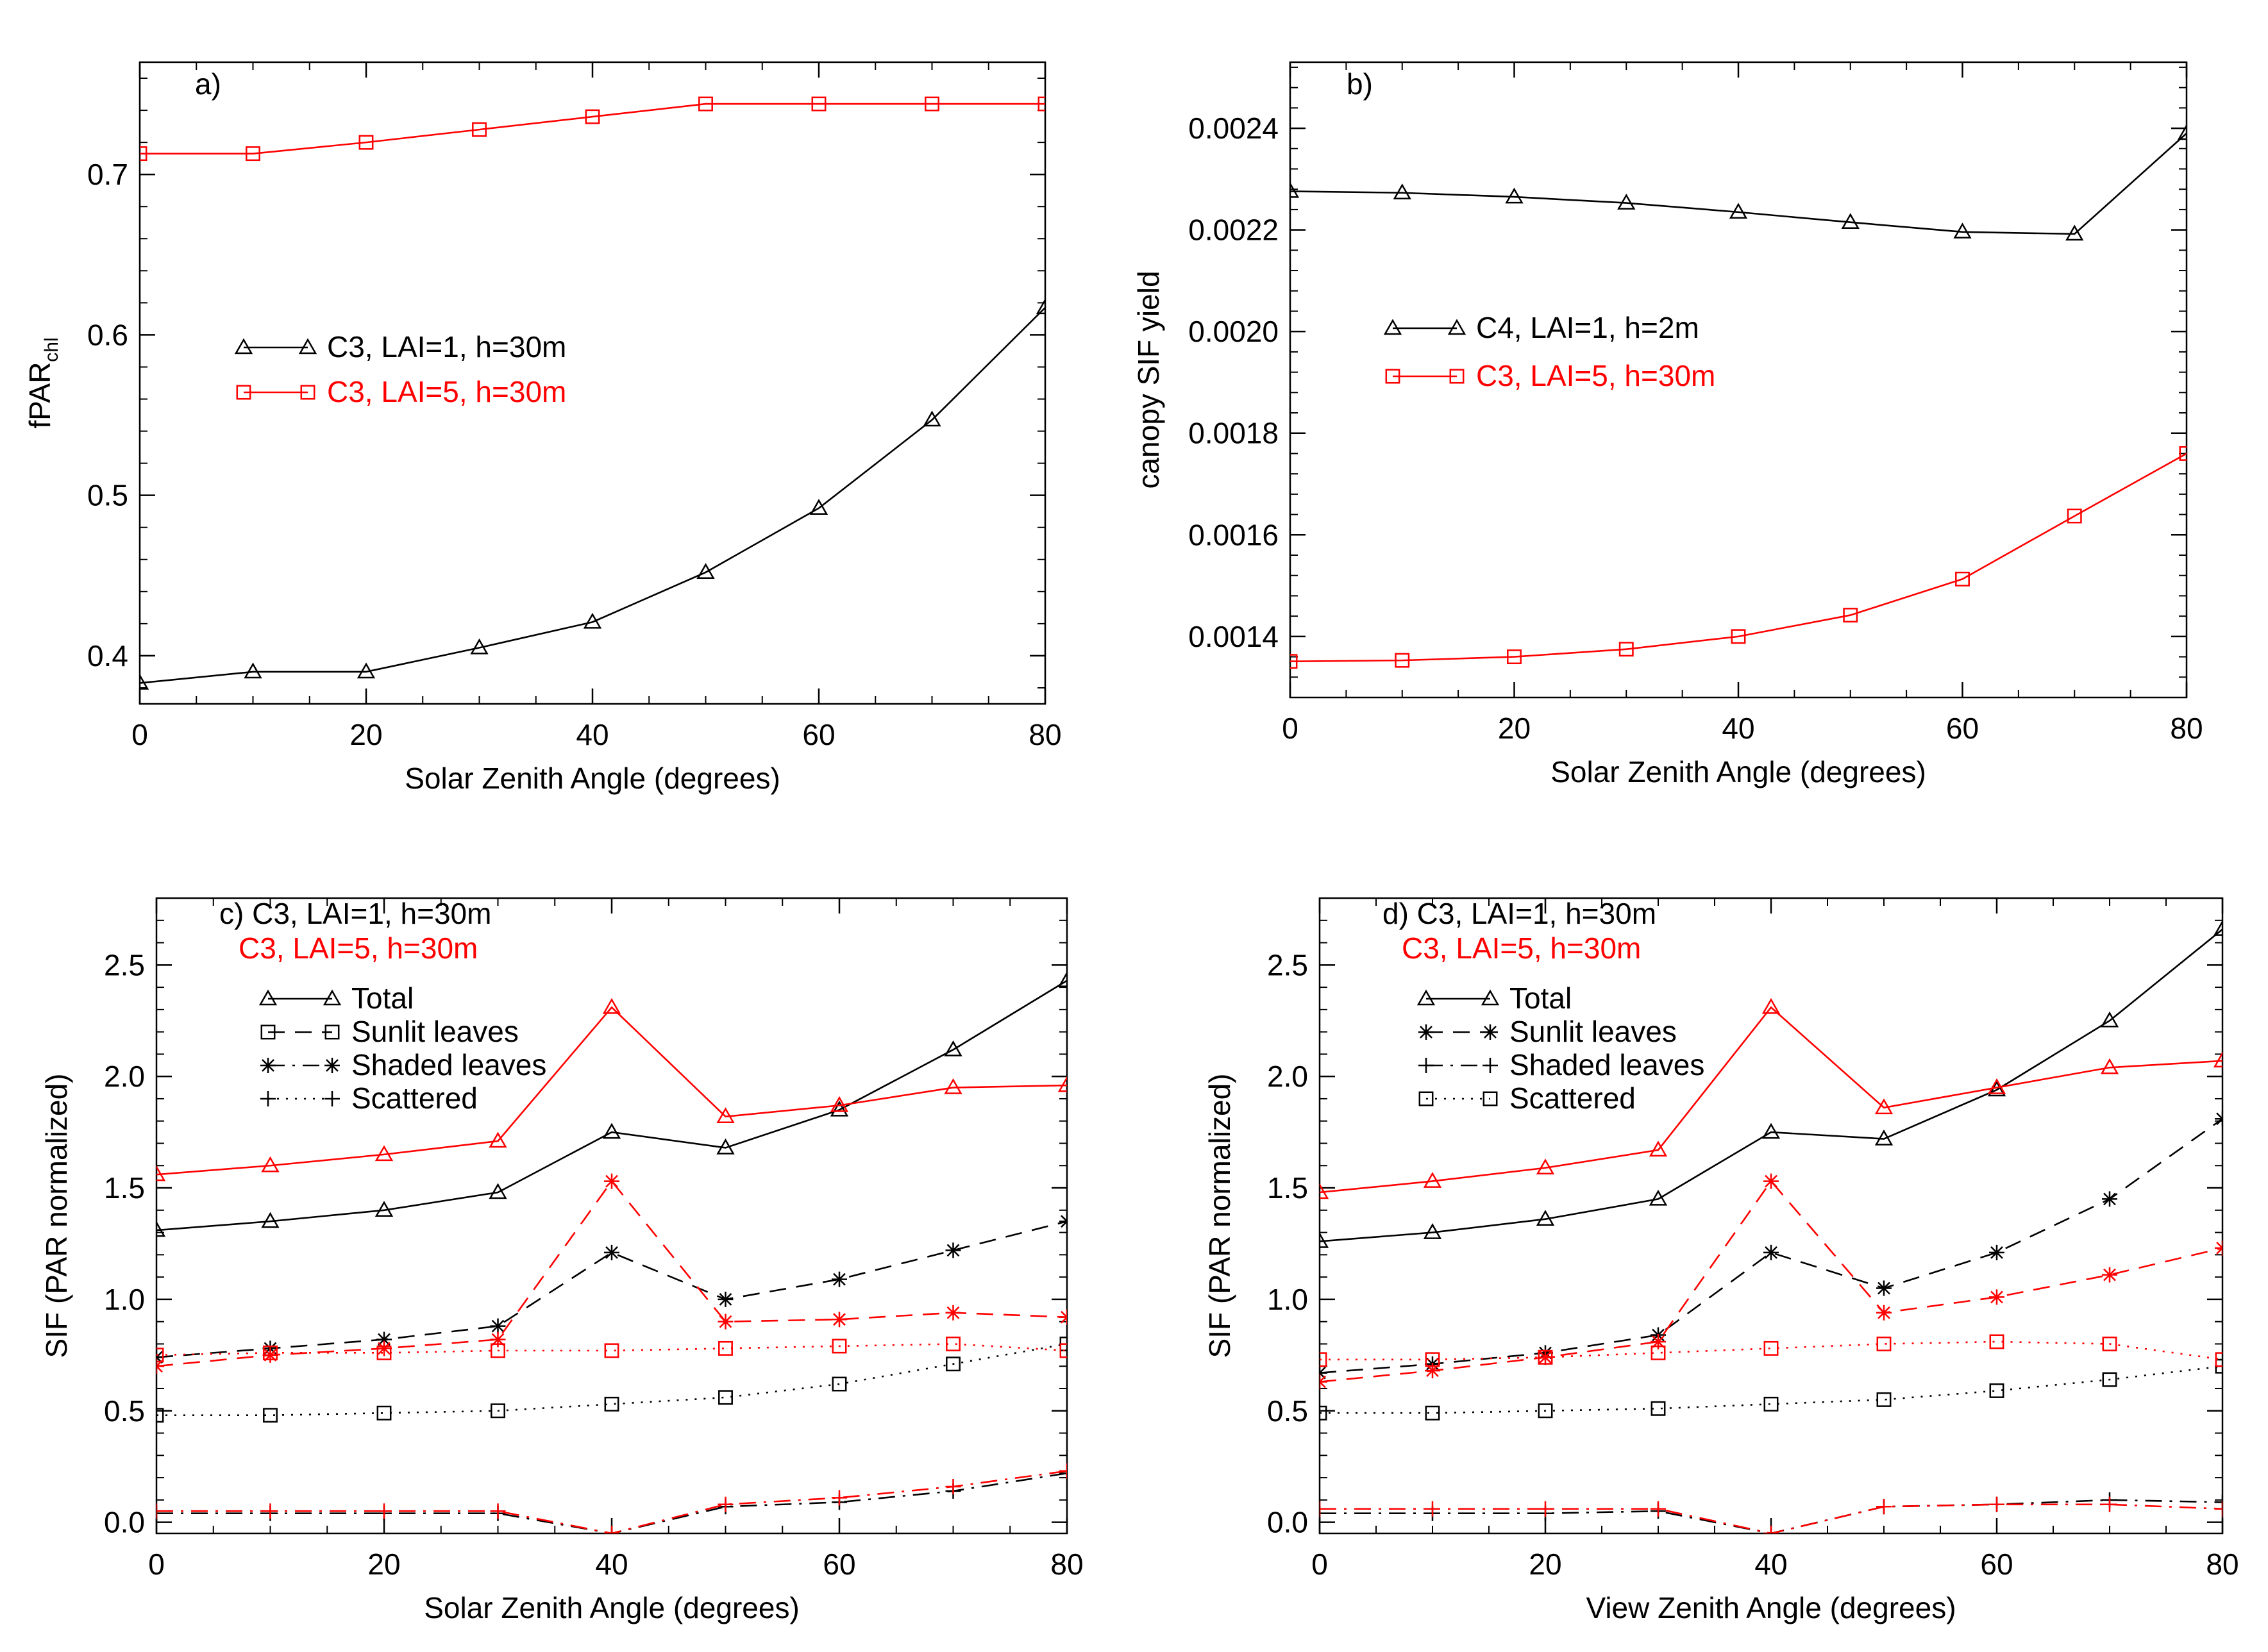 The image size is (2268, 1652). Describe the element at coordinates (1771, 1607) in the screenshot. I see `x-axis-label: View Zenith Angle (degrees)` at that location.